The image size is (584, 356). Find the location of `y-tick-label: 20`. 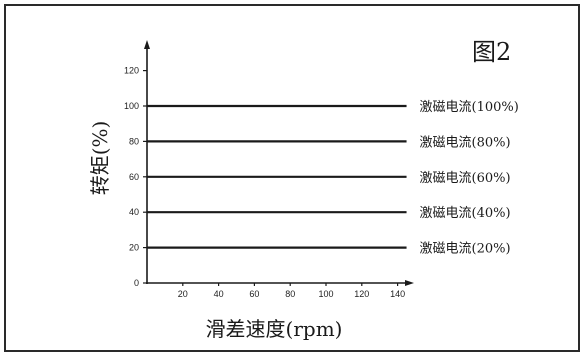

y-tick-label: 20 is located at coordinates (134, 248).